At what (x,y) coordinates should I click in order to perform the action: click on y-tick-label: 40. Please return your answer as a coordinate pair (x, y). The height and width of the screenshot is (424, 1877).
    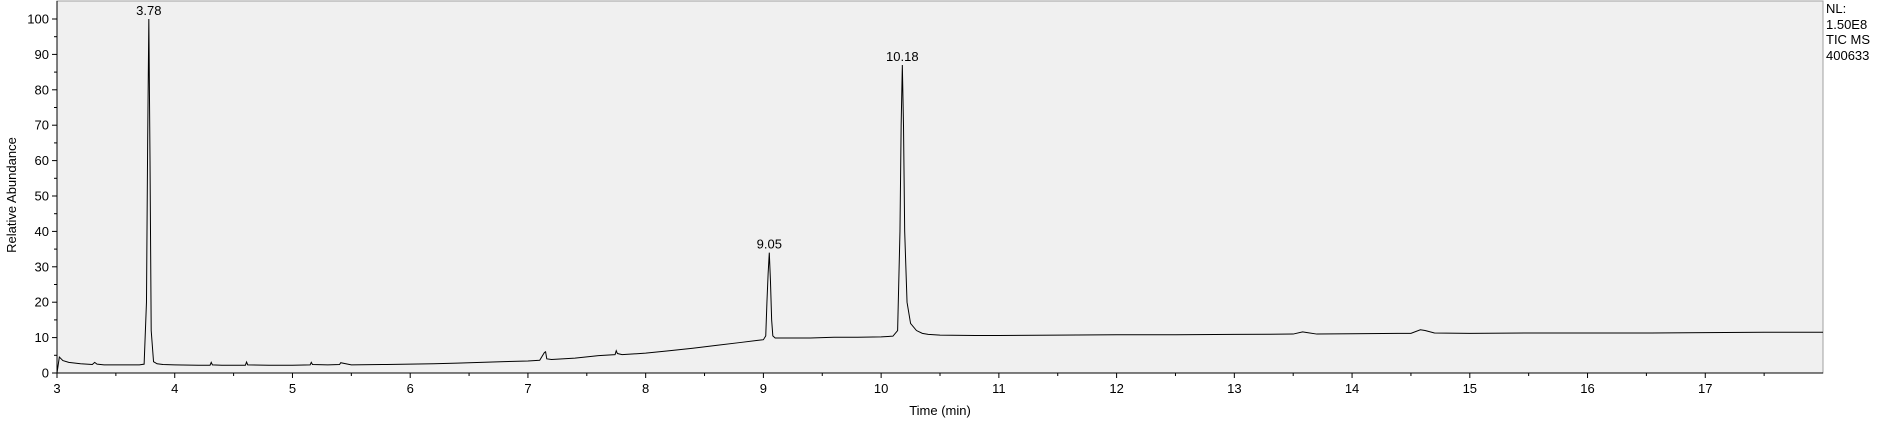
    Looking at the image, I should click on (42, 231).